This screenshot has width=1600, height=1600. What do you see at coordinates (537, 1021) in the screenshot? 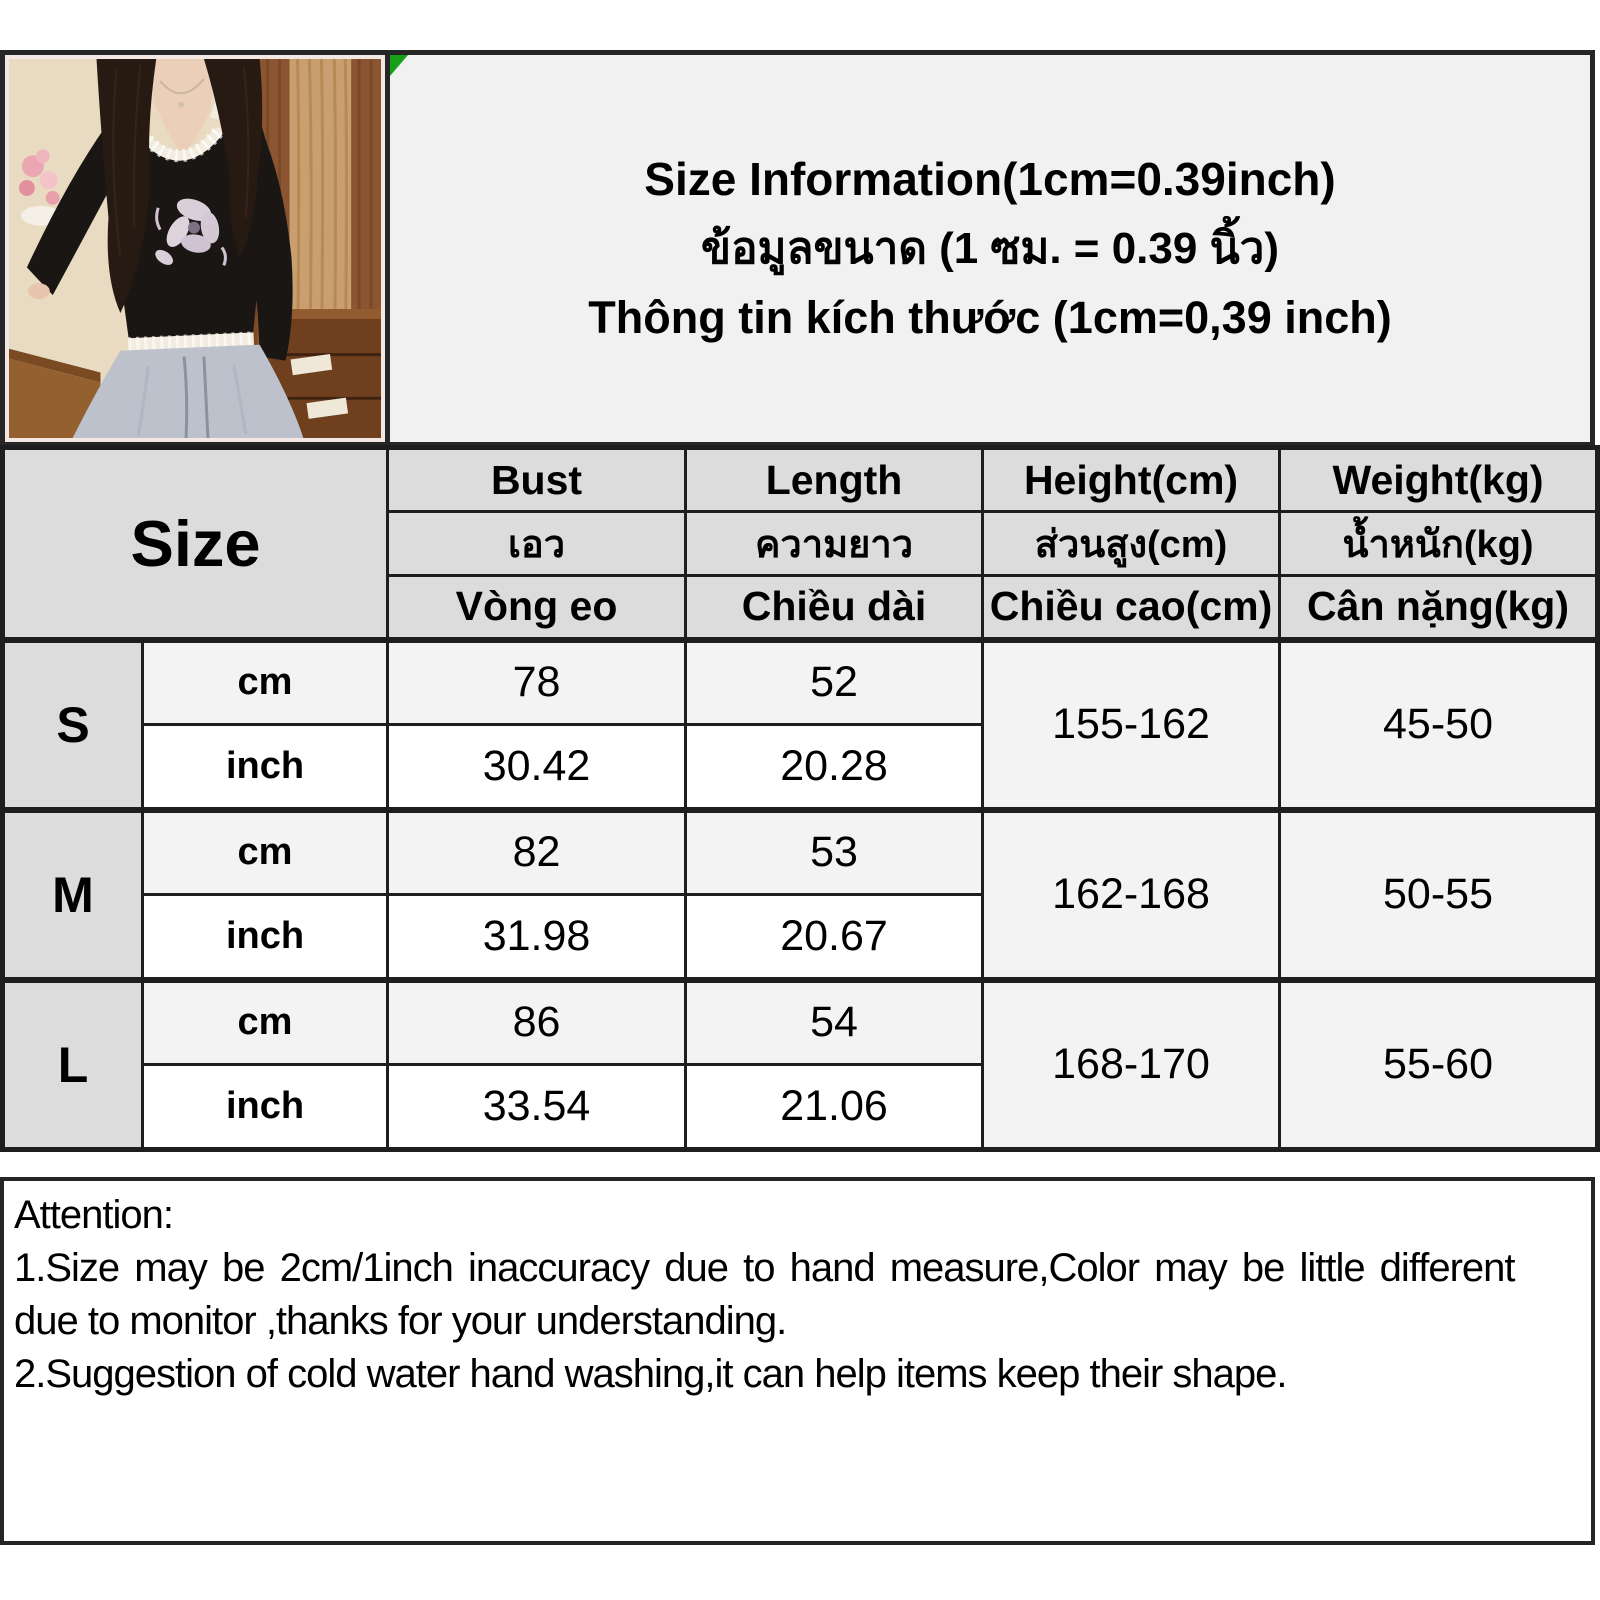
I see `cell-l-bust-cm: 86` at bounding box center [537, 1021].